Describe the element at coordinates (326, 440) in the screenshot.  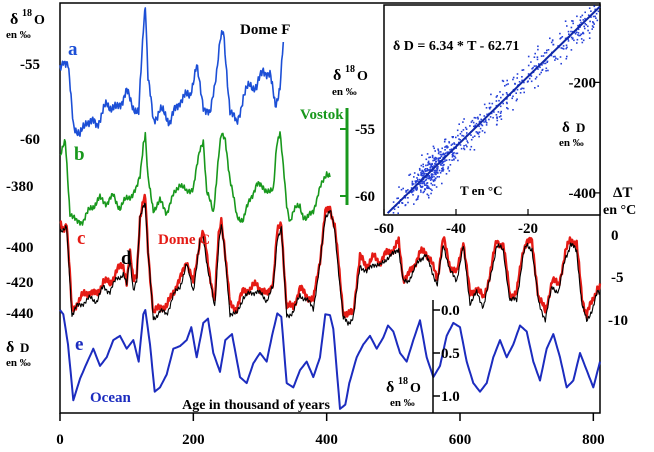
I see `x-tick-label: 400` at that location.